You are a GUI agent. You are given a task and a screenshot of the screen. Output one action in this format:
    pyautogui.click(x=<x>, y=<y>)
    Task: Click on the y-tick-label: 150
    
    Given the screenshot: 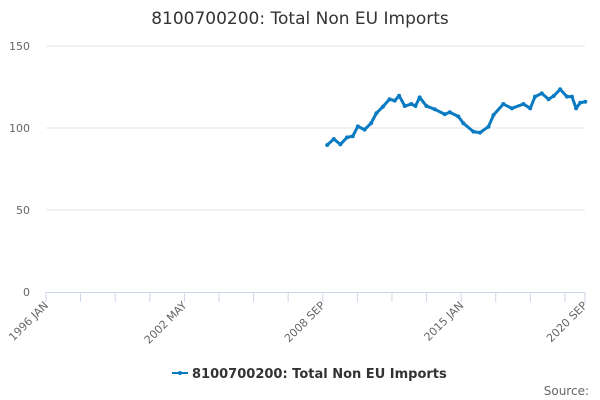 What is the action you would take?
    pyautogui.click(x=19, y=46)
    